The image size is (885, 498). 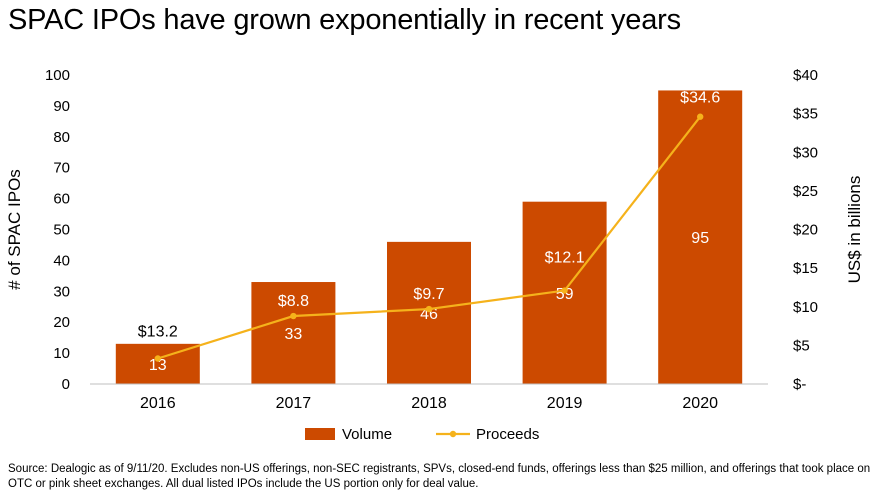 I want to click on right-tick-label: $40, so click(x=805, y=75).